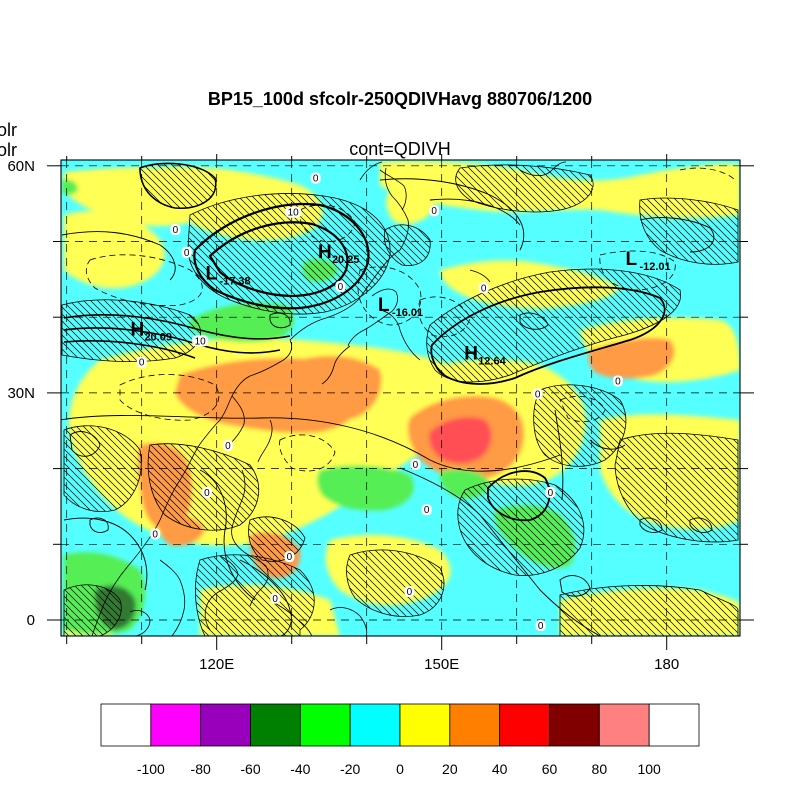  Describe the element at coordinates (350, 769) in the screenshot. I see `colorbar-tick-label: -20` at that location.